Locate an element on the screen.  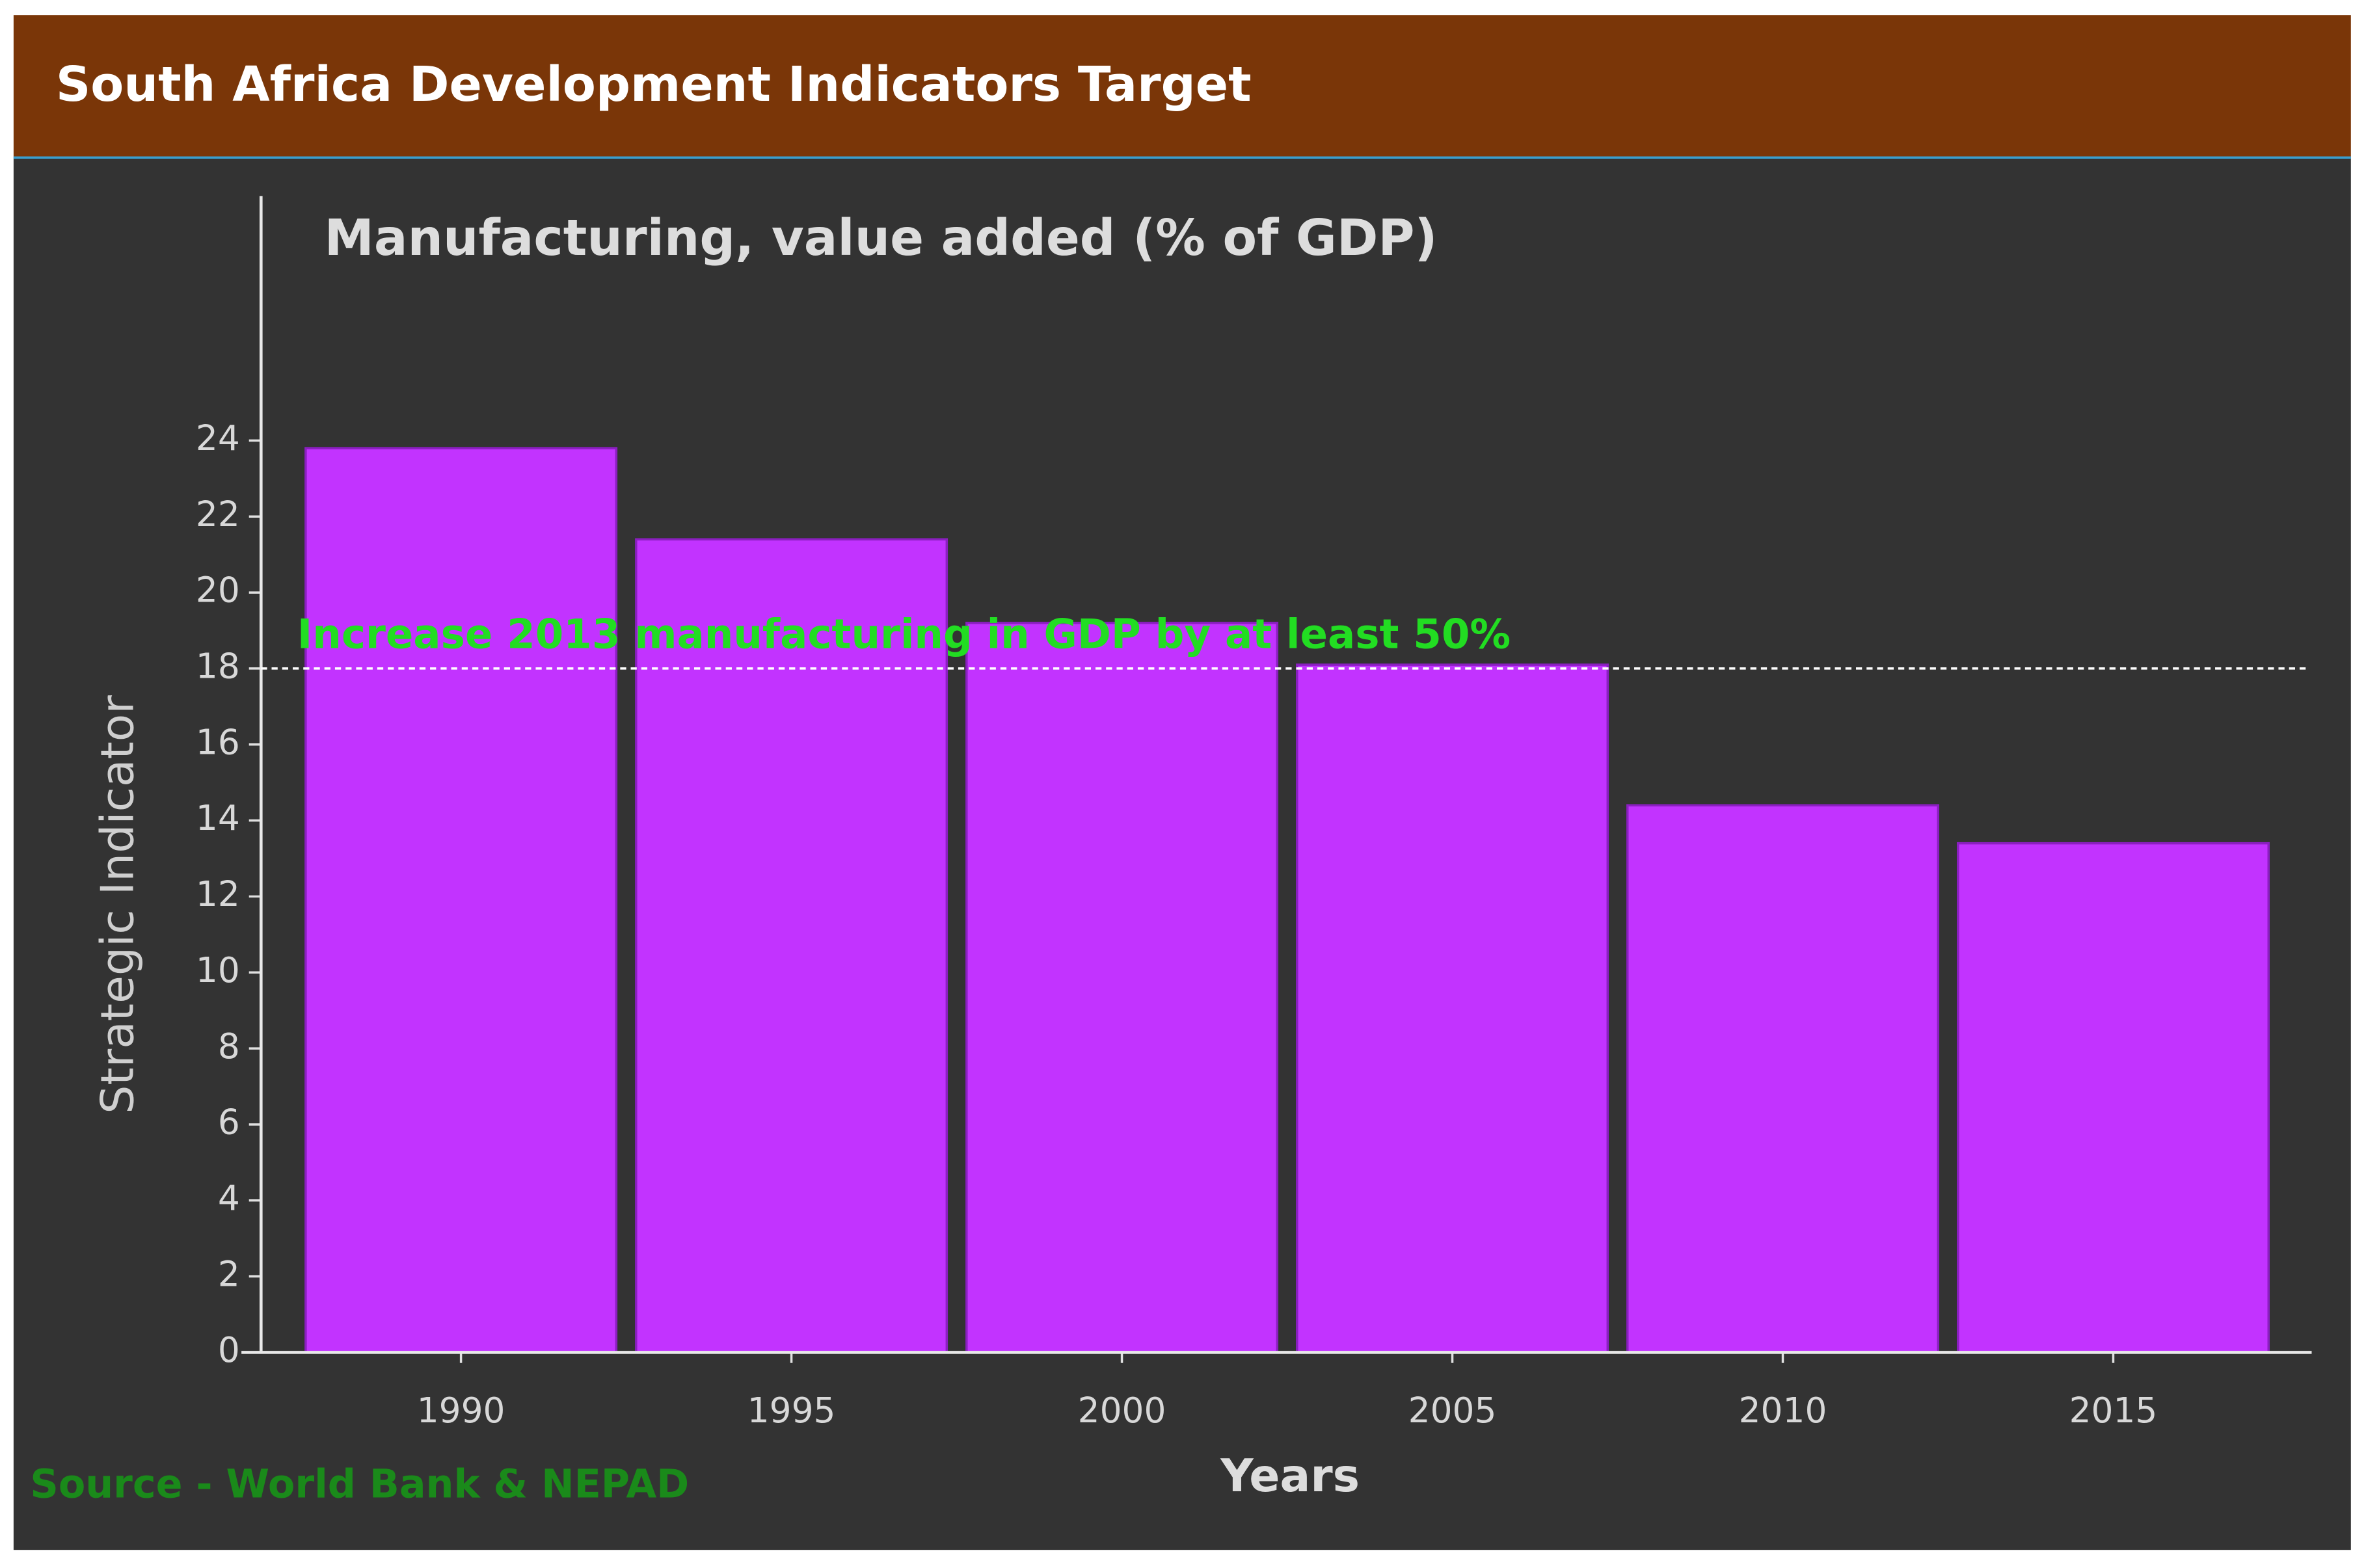
y-tick-label: 4 is located at coordinates (229, 1197).